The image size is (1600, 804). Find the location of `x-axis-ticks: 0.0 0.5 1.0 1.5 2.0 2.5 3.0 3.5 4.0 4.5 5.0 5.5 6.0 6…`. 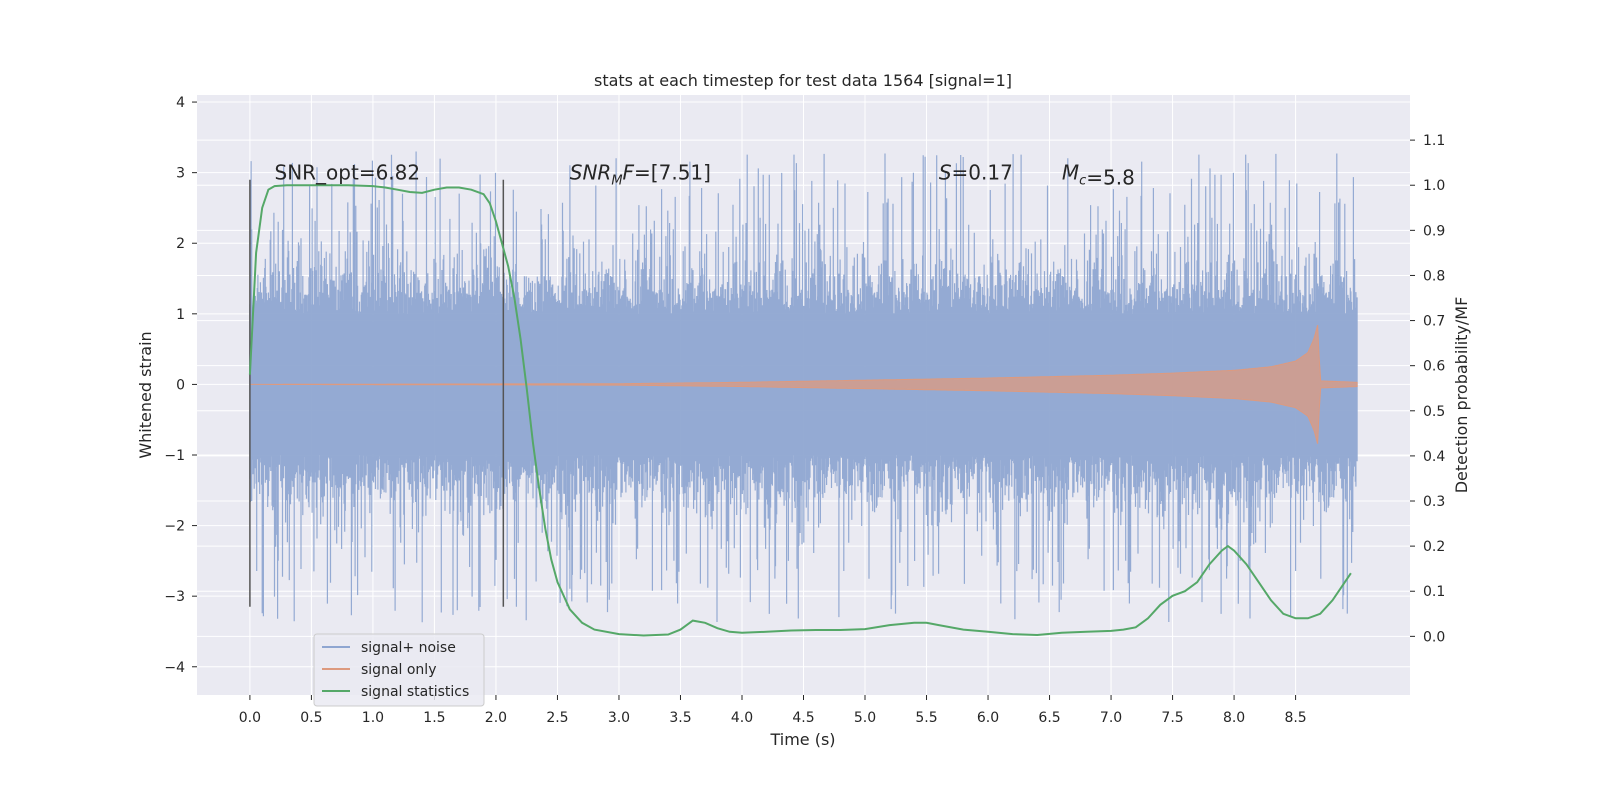

x-axis-ticks: 0.0 0.5 1.0 1.5 2.0 2.5 3.0 3.5 4.0 4.5 5.0 5.5 6.0 6… is located at coordinates (773, 710).